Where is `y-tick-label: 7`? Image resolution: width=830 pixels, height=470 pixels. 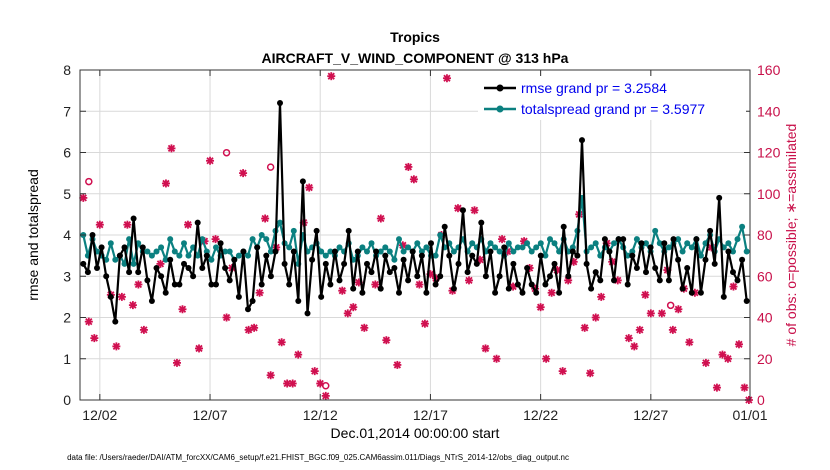
y-tick-label: 7 is located at coordinates (67, 111).